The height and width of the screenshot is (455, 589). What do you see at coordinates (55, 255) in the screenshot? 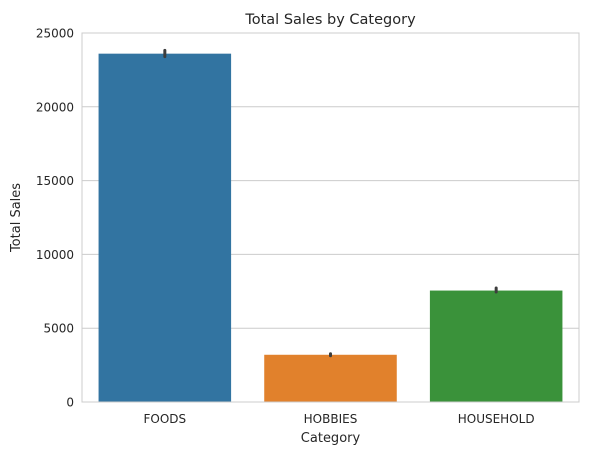
I see `y-tick-label: 10000` at bounding box center [55, 255].